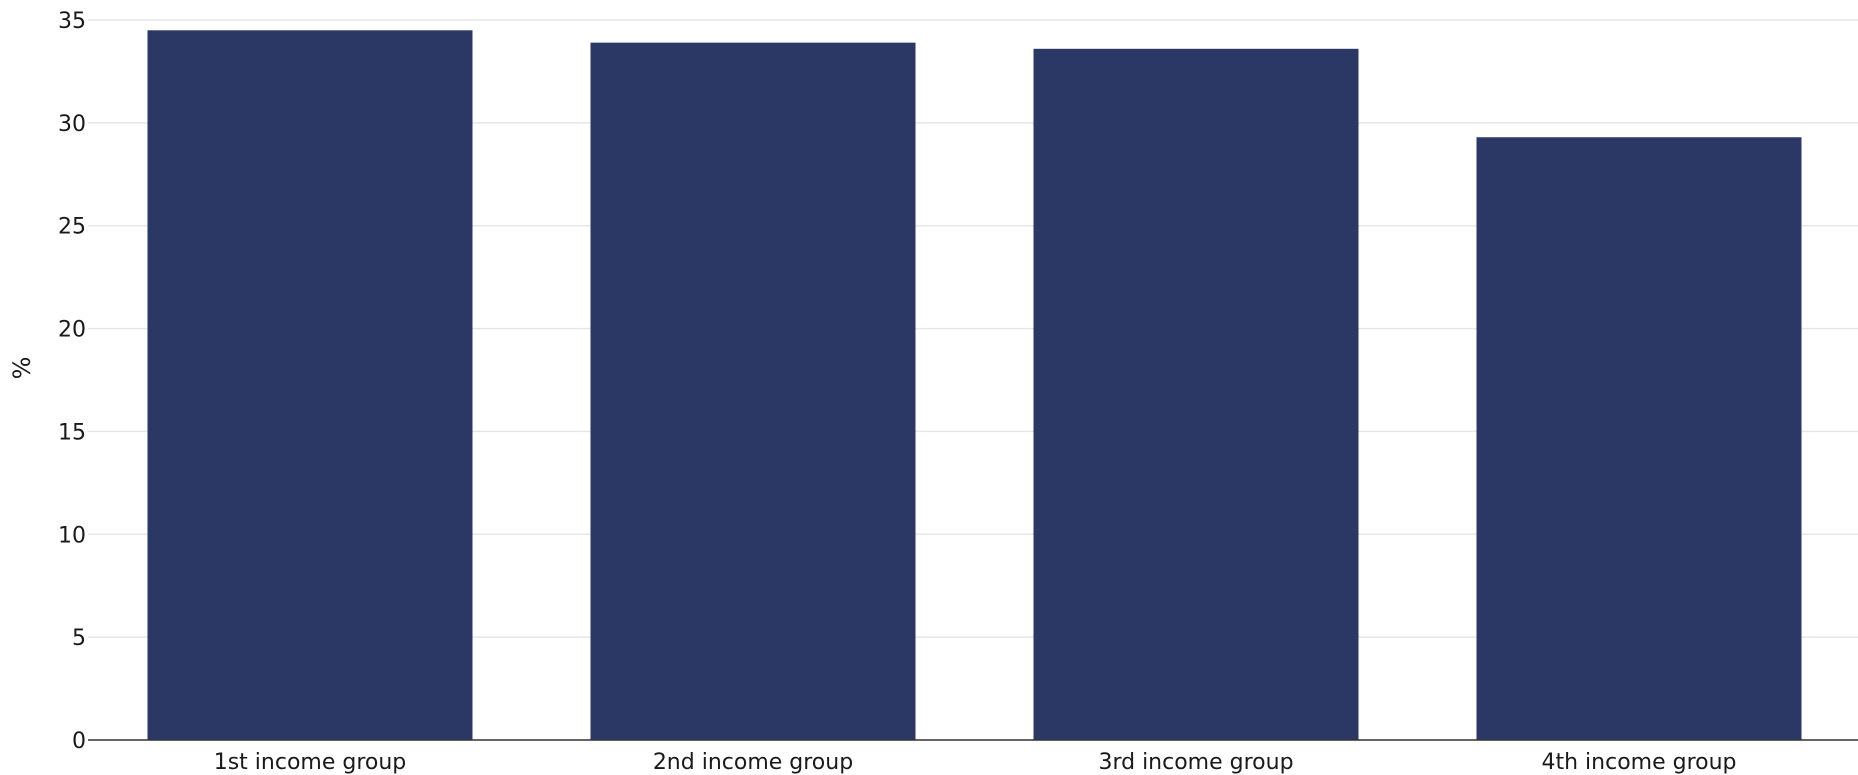  I want to click on x-tick-label: 4th income group, so click(1638, 762).